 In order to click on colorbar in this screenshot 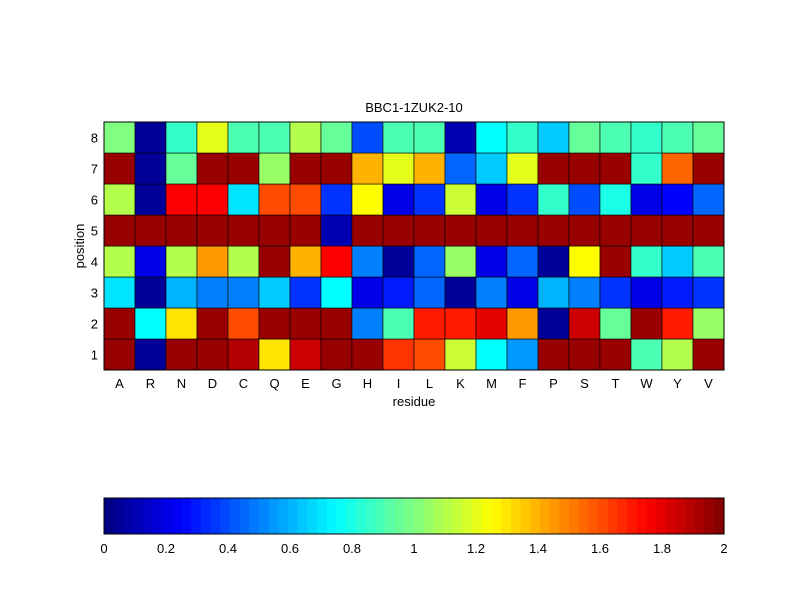, I will do `click(414, 516)`.